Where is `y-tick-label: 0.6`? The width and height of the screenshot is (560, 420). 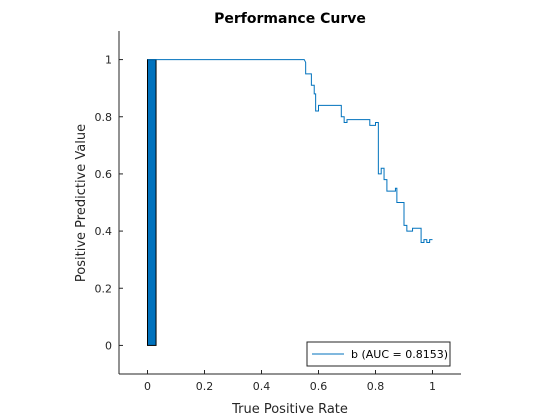 y-tick-label: 0.6 is located at coordinates (104, 174).